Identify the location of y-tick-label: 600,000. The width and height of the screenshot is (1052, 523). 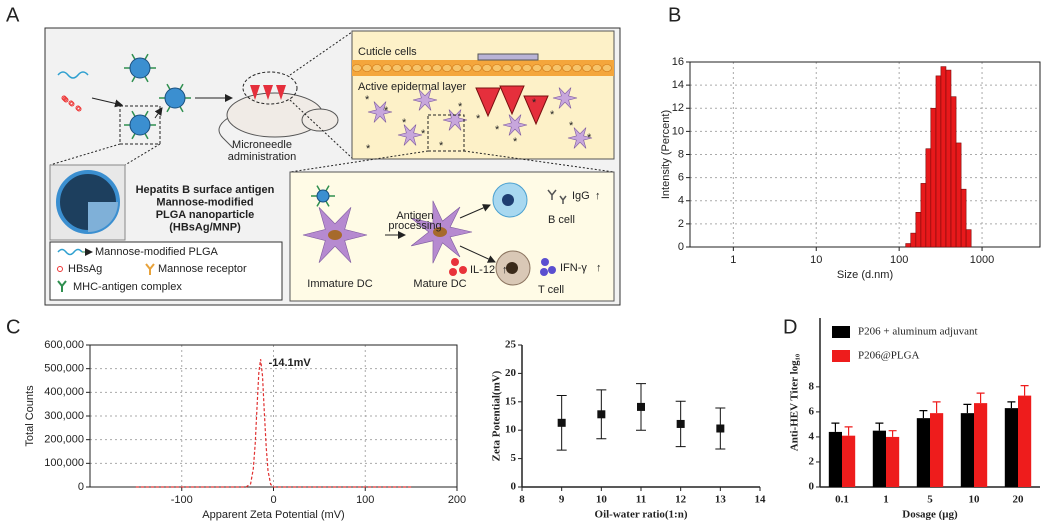
(64, 345).